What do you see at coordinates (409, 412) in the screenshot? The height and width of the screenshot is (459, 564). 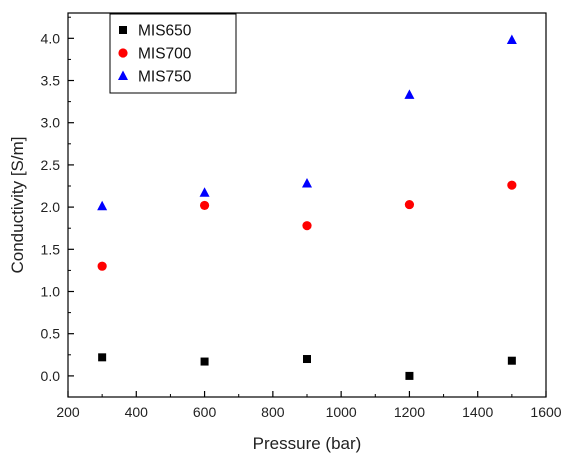 I see `x-tick-label: 1200` at bounding box center [409, 412].